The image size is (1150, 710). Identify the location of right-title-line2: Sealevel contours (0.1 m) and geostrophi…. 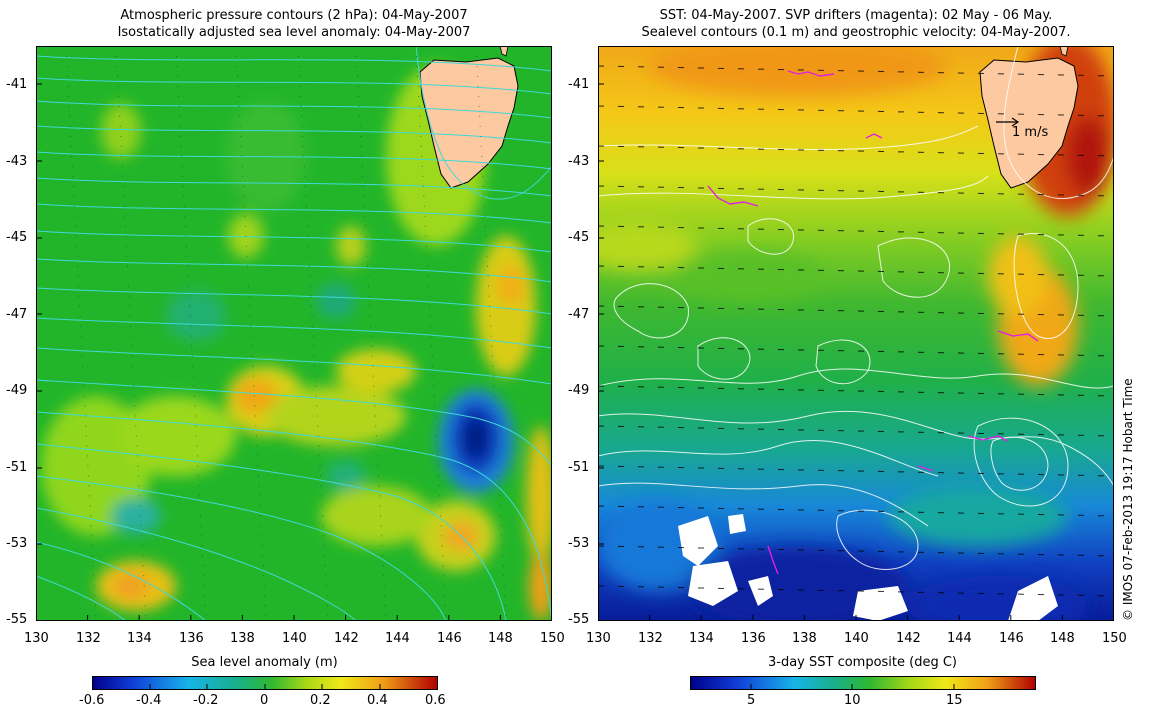
(856, 32).